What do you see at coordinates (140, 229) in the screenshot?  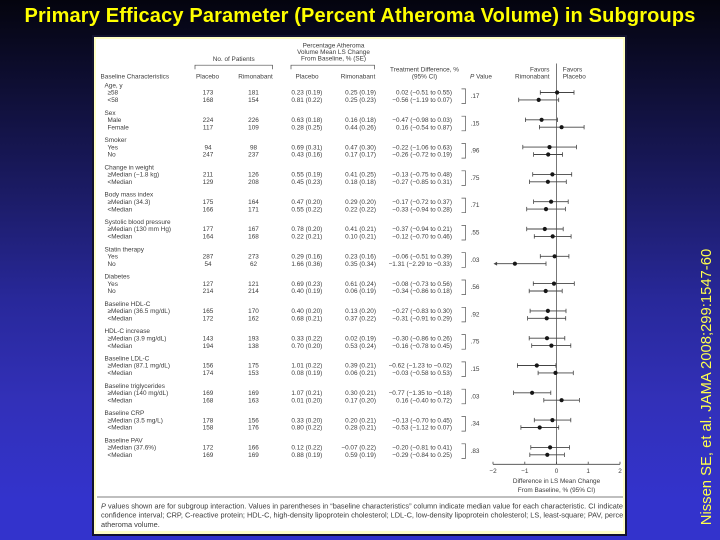 I see `svg-text: ≥Median (130 mm Hg)` at bounding box center [140, 229].